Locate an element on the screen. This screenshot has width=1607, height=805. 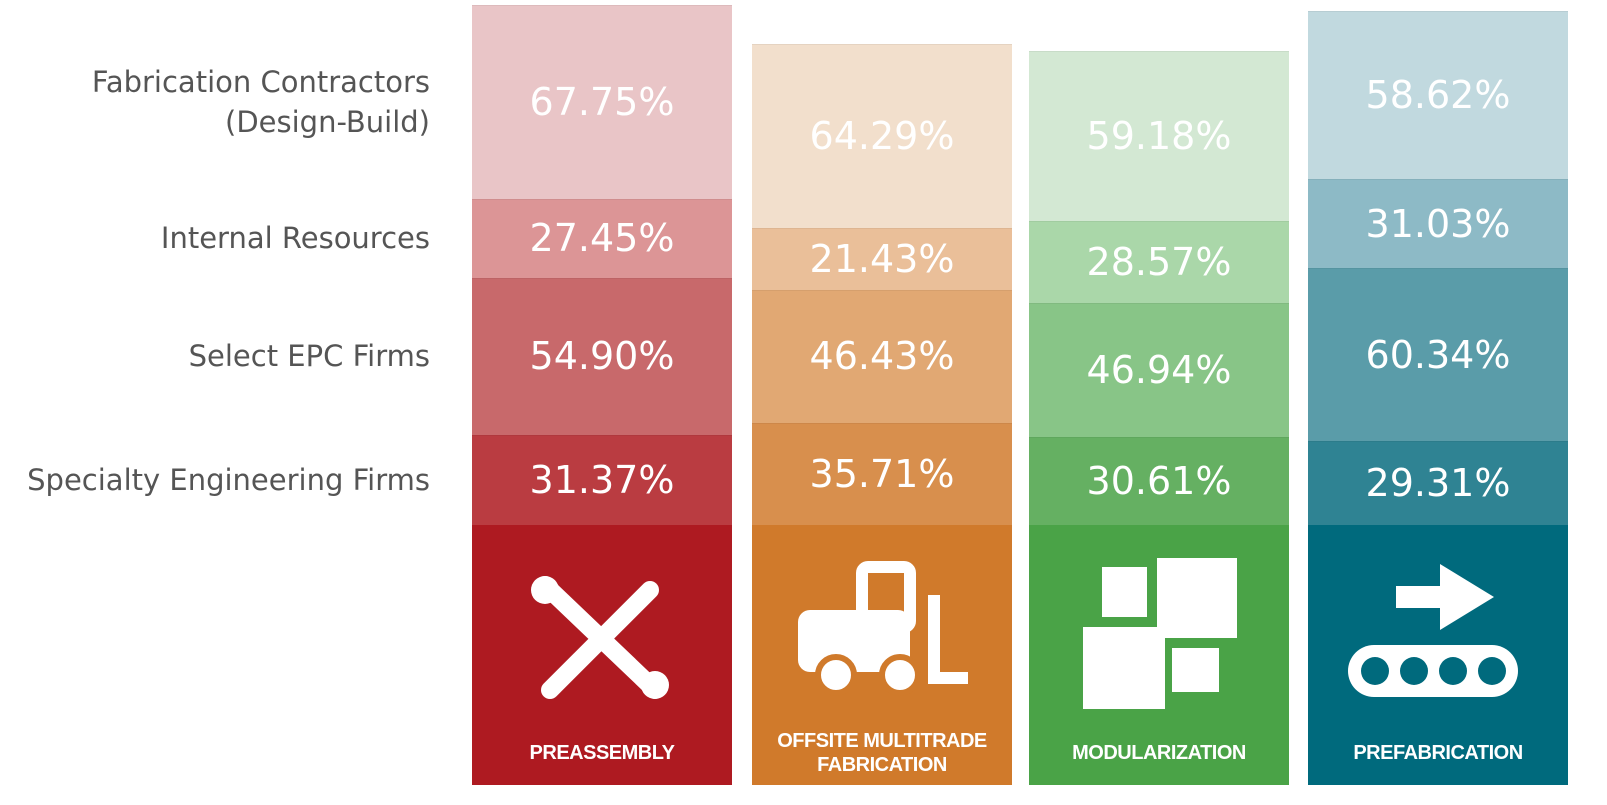
value-label: 28.57% is located at coordinates (1159, 261).